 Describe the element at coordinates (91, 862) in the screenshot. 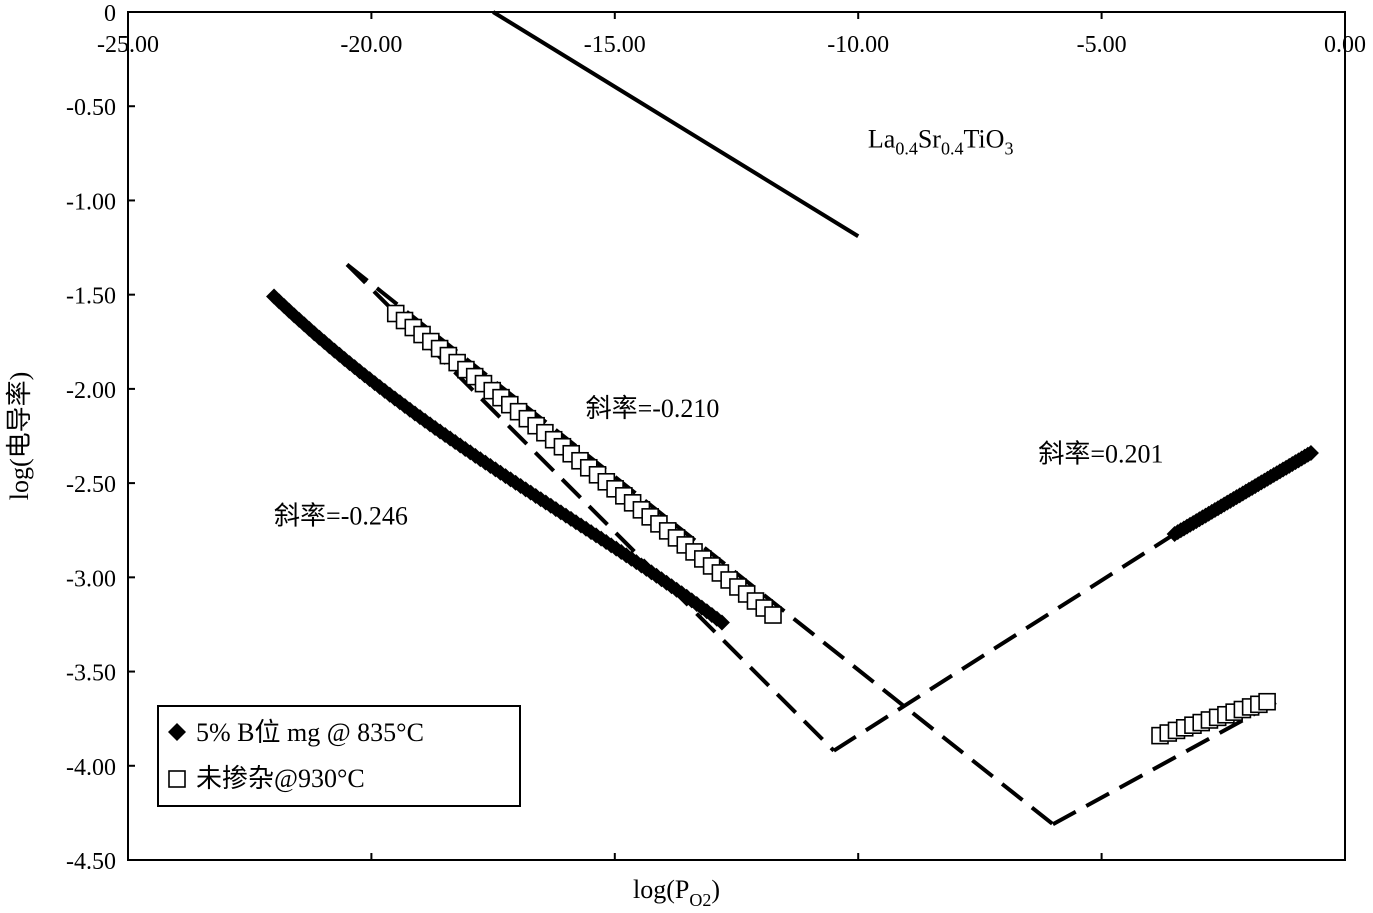

I see `y-tick-label: -4.50` at that location.